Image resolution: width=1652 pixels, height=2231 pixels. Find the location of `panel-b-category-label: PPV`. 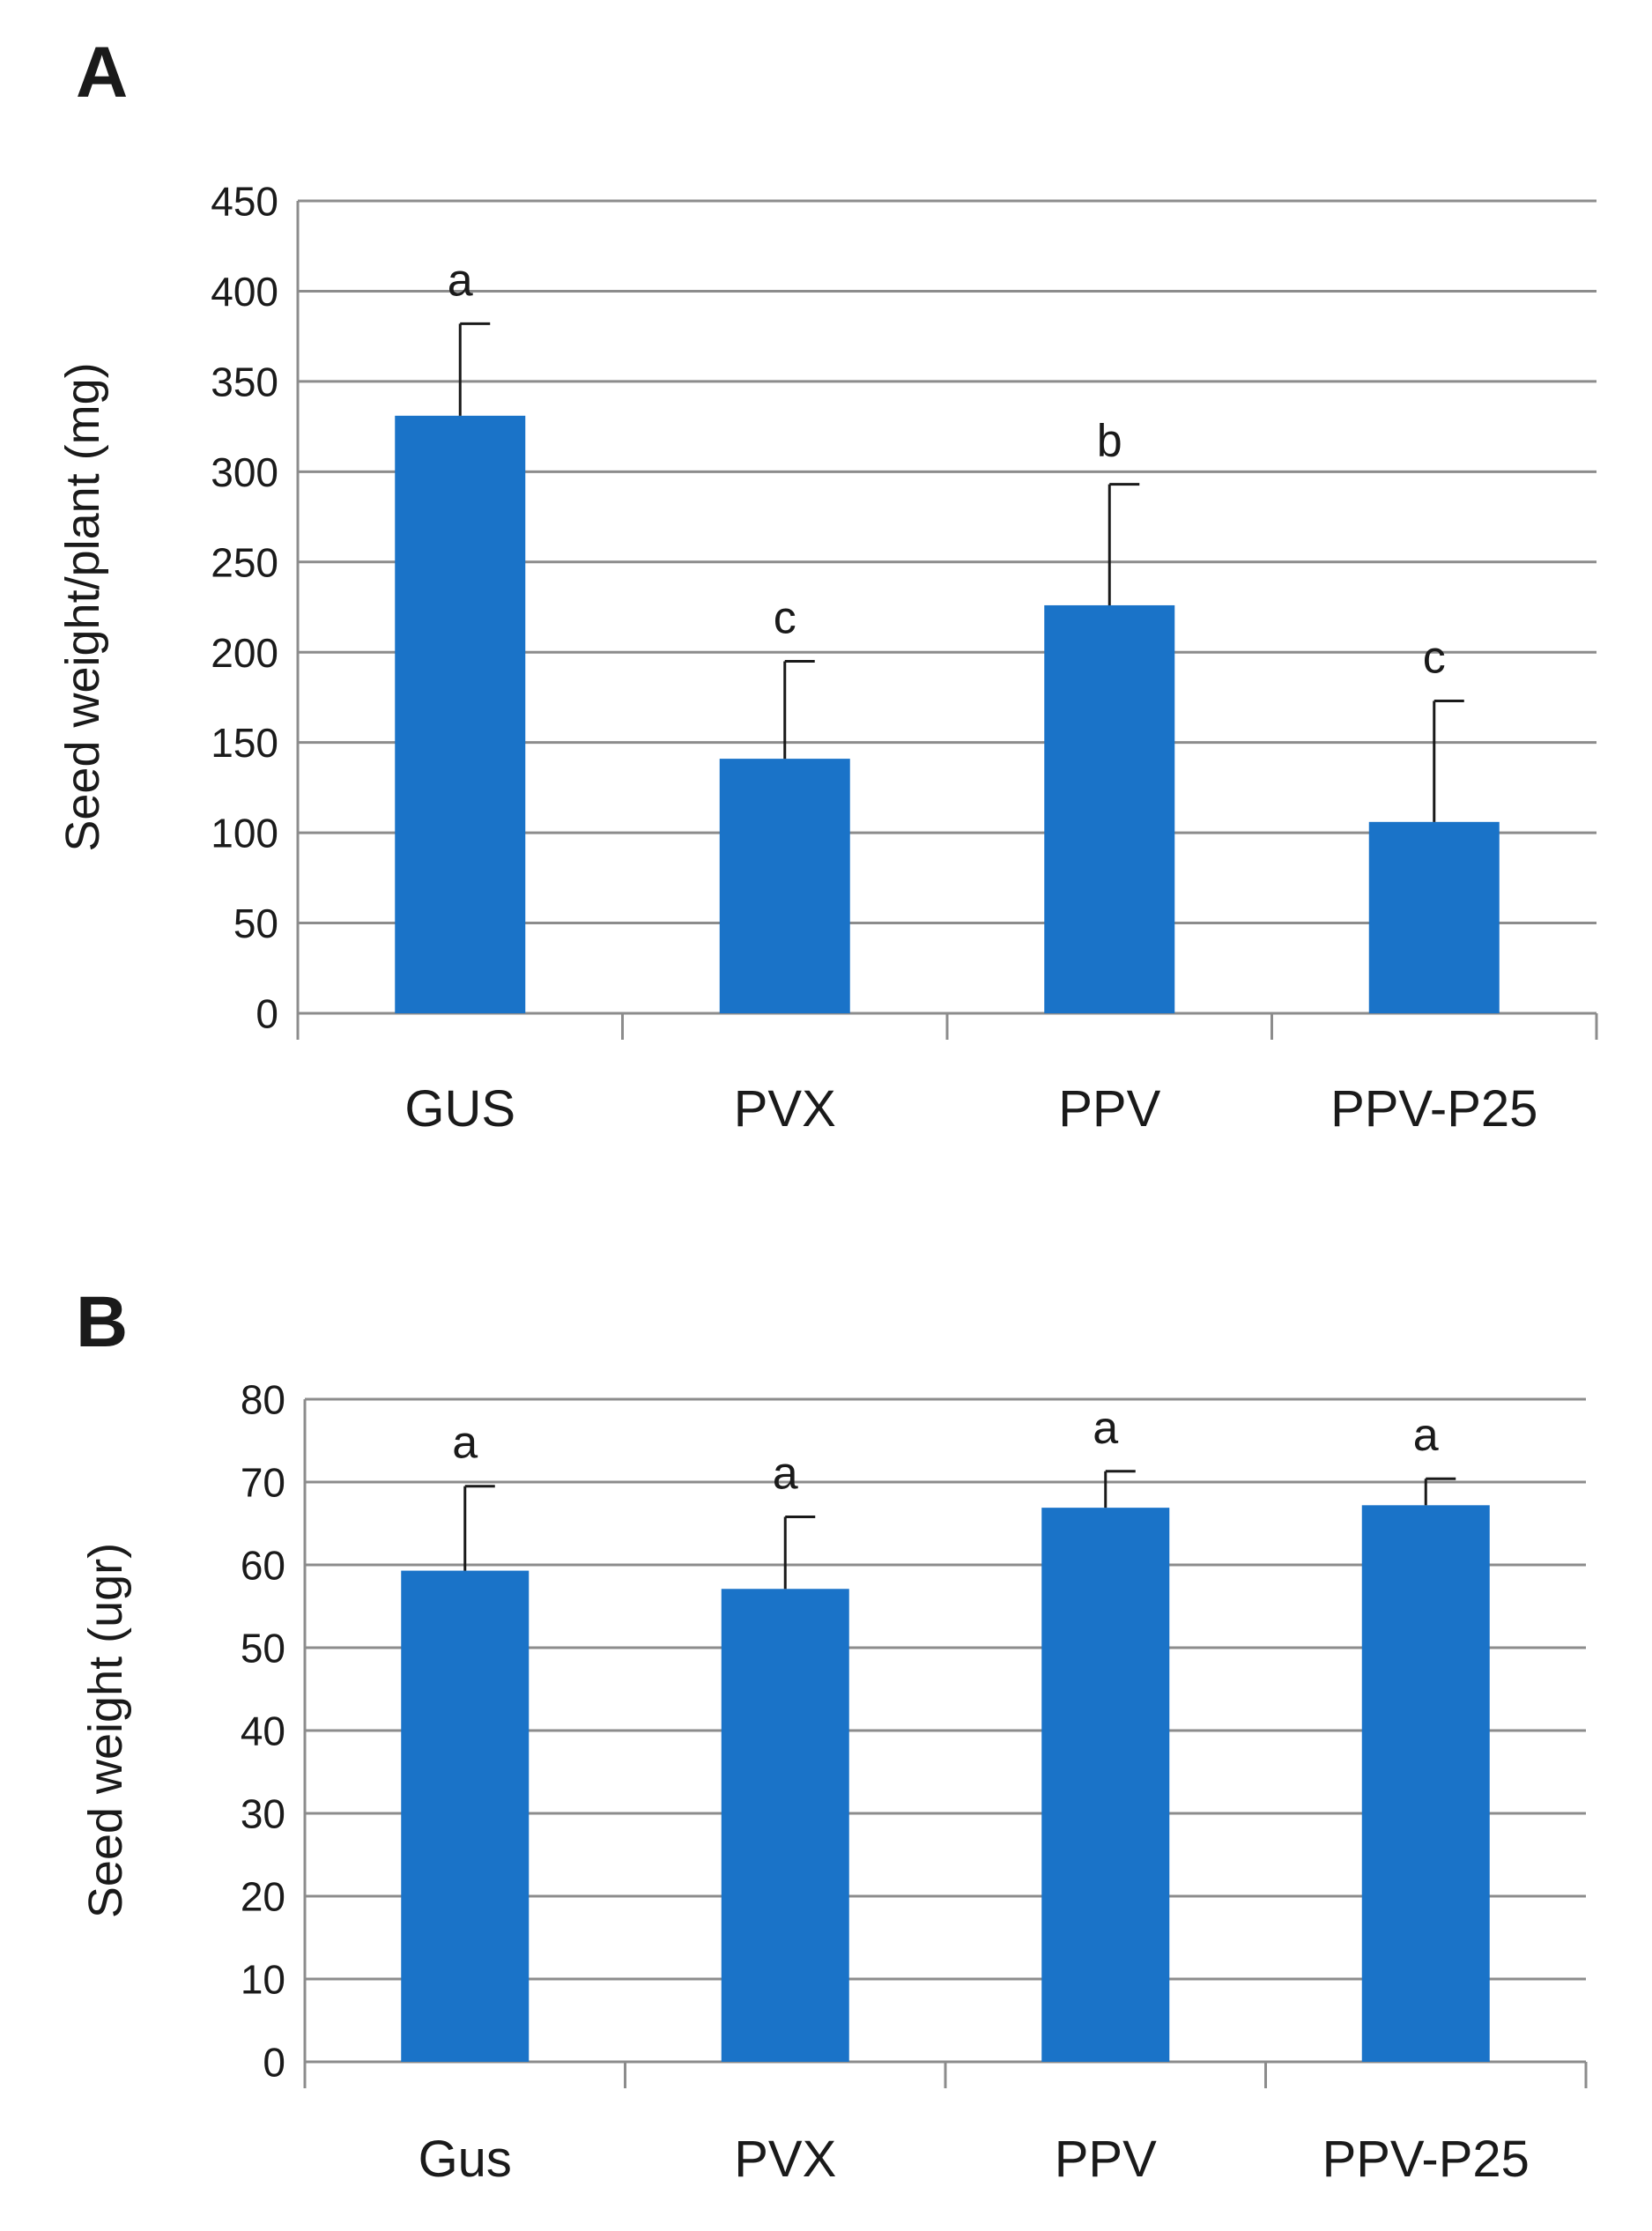

panel-b-category-label: PPV is located at coordinates (1106, 2159).